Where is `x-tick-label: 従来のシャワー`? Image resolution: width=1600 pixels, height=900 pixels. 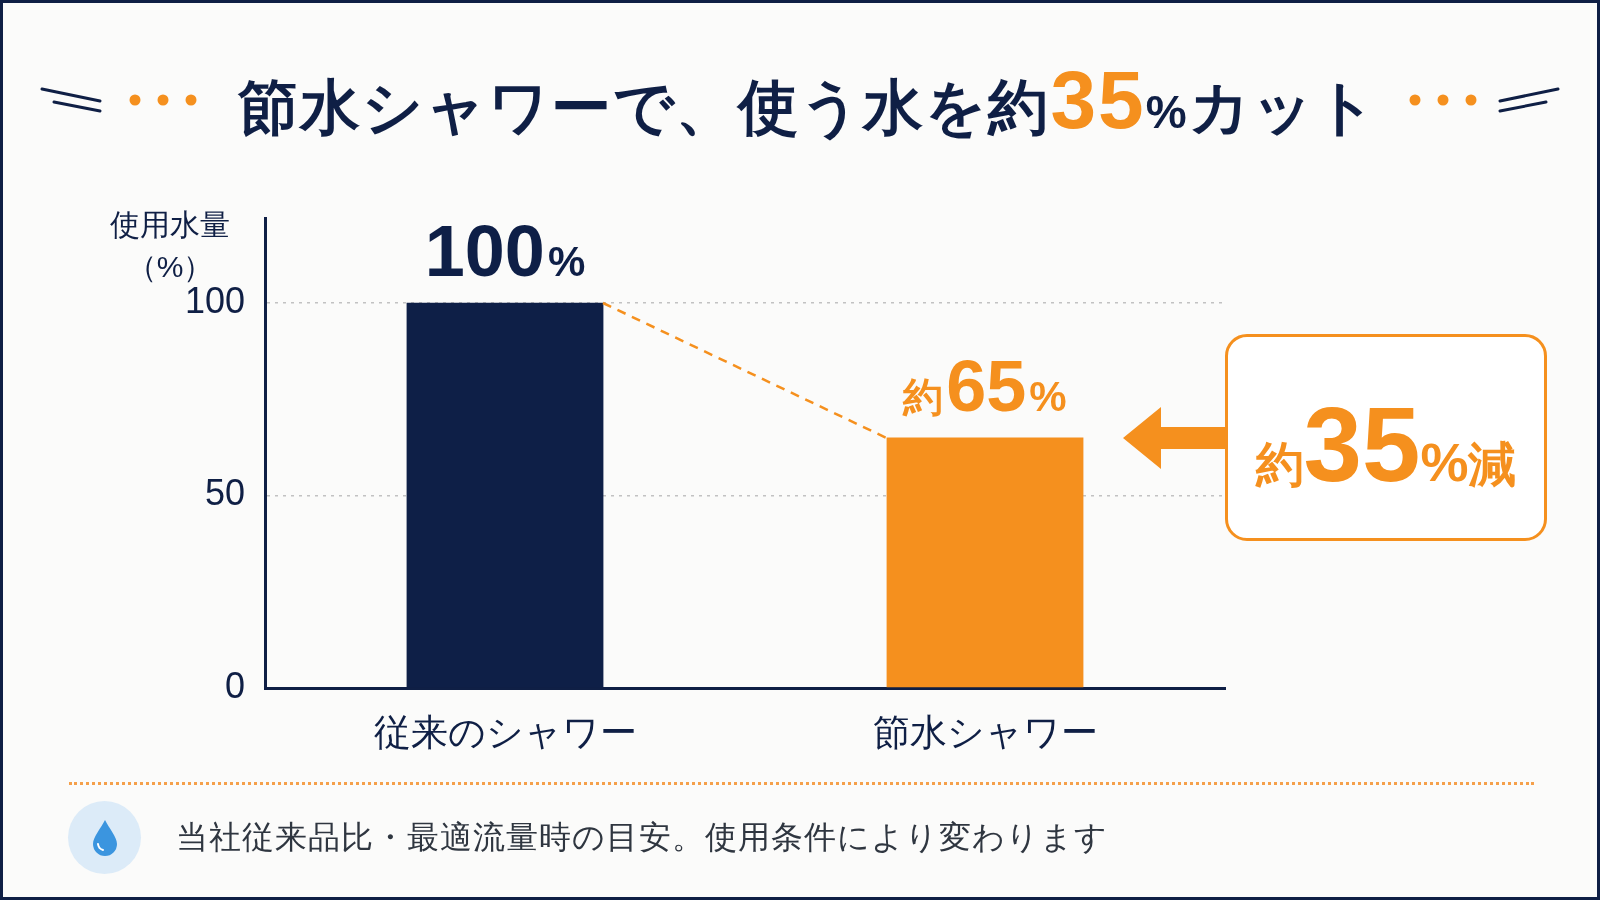
x-tick-label: 従来のシャワー is located at coordinates (505, 733).